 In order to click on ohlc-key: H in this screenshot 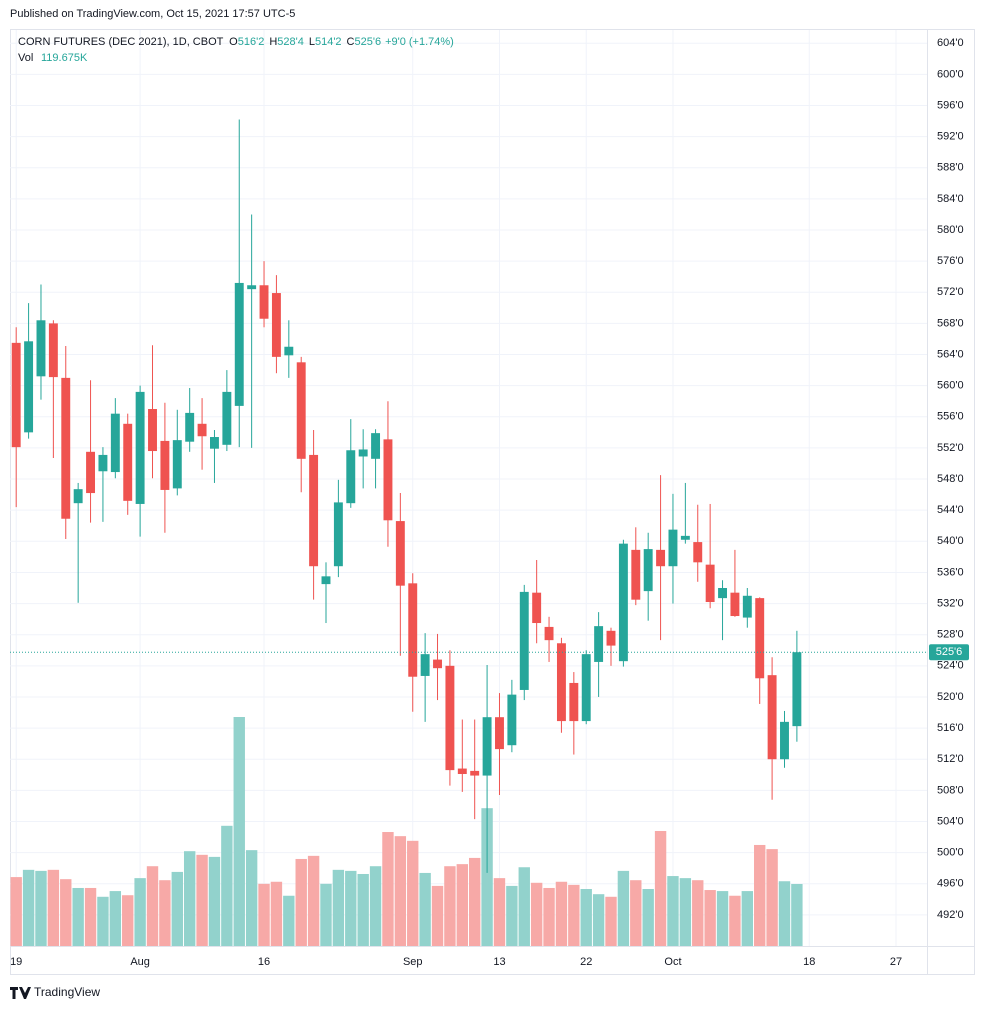, I will do `click(273, 42)`.